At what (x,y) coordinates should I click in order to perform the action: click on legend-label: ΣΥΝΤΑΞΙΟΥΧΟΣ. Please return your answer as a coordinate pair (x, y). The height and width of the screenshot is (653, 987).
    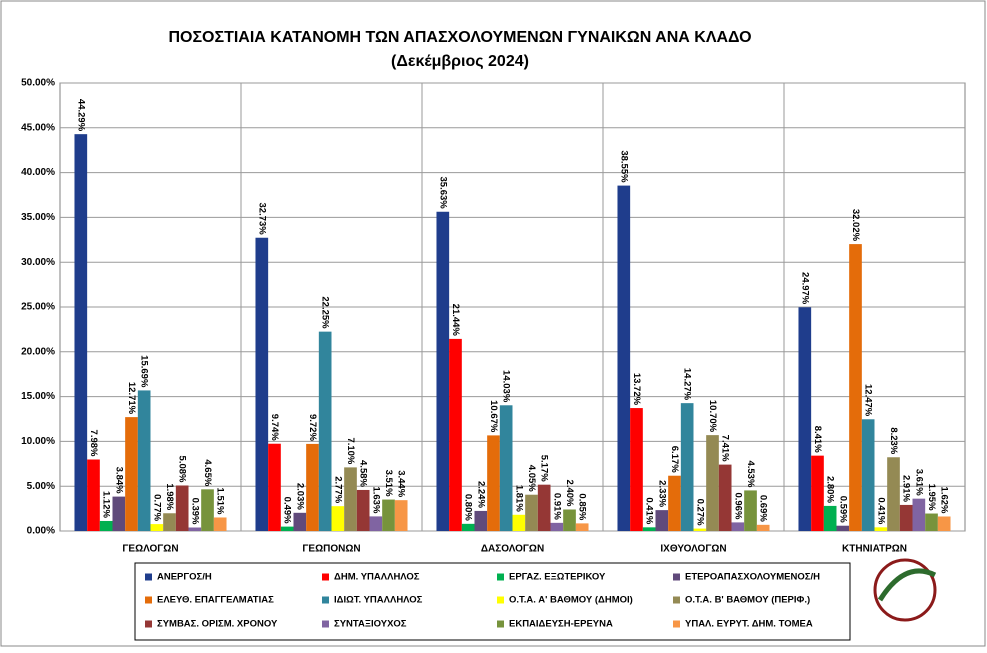
    Looking at the image, I should click on (370, 624).